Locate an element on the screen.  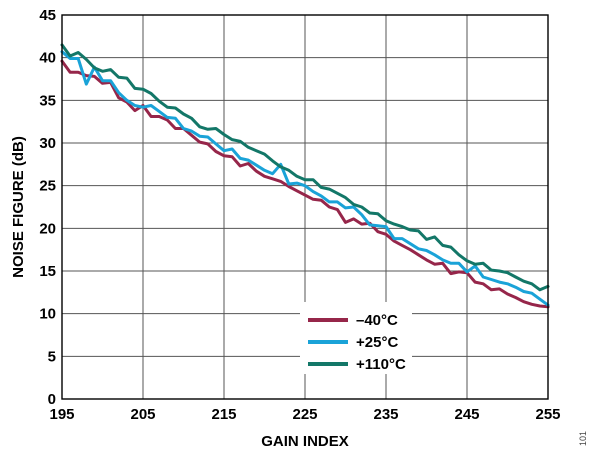
legend-label: +25°C is located at coordinates (377, 342).